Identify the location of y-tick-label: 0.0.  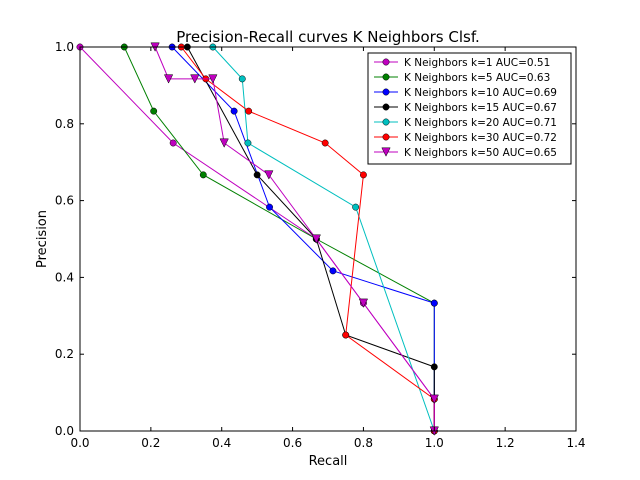
(64, 431).